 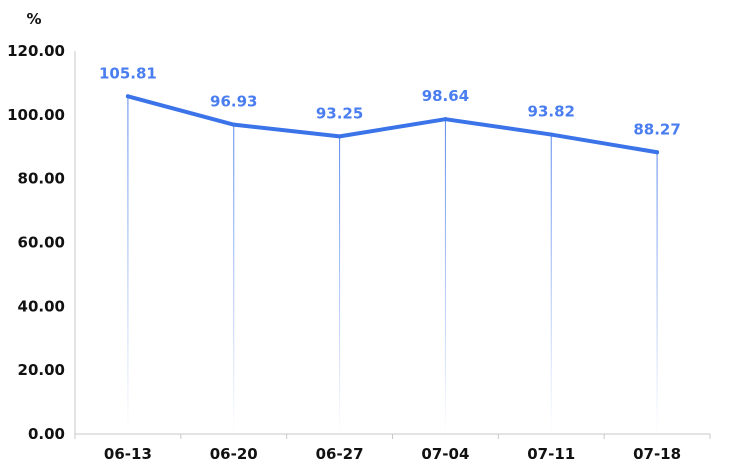 What do you see at coordinates (128, 73) in the screenshot?
I see `data-label: 105.81` at bounding box center [128, 73].